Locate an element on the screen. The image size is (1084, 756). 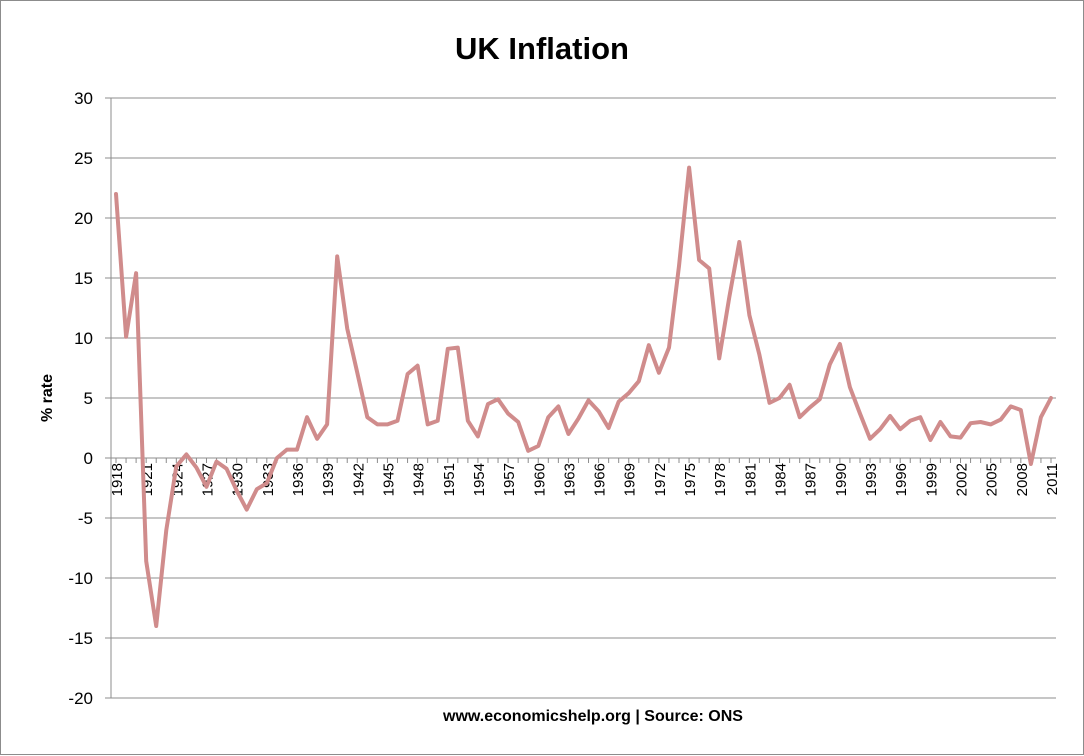
y-tick-label: 10 is located at coordinates (83, 338).